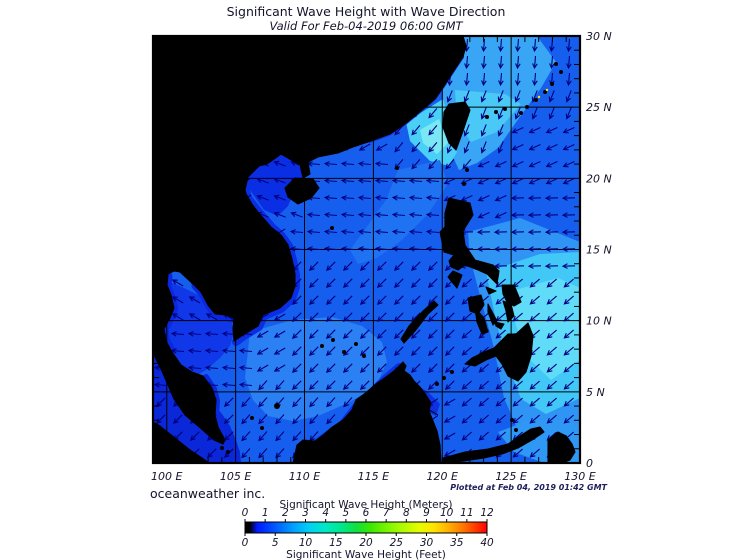 The image size is (755, 560). Describe the element at coordinates (510, 476) in the screenshot. I see `longitude-label: 125 E` at that location.